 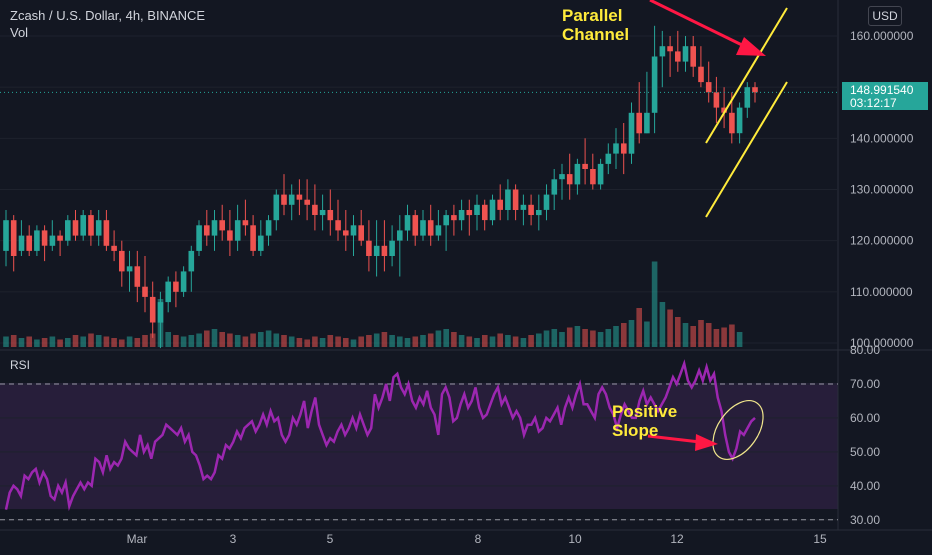 I want to click on parallel-channel-annotation: Parallel Channel, so click(x=595, y=25).